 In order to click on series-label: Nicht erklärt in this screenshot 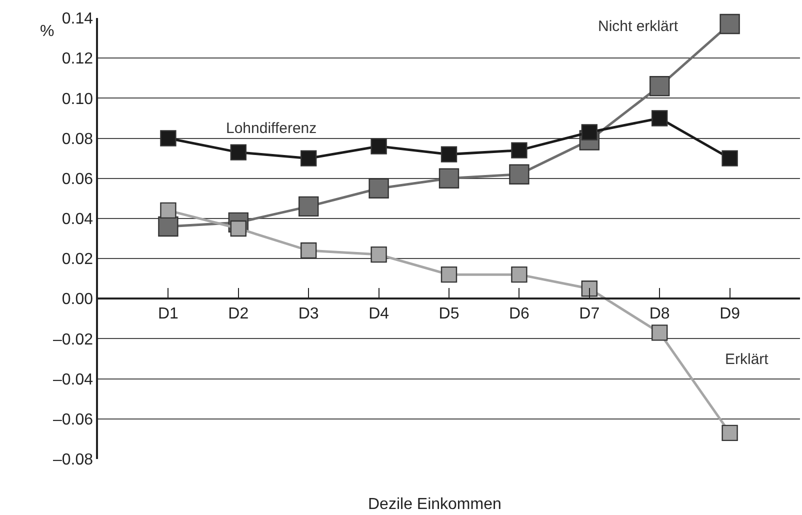, I will do `click(638, 26)`.